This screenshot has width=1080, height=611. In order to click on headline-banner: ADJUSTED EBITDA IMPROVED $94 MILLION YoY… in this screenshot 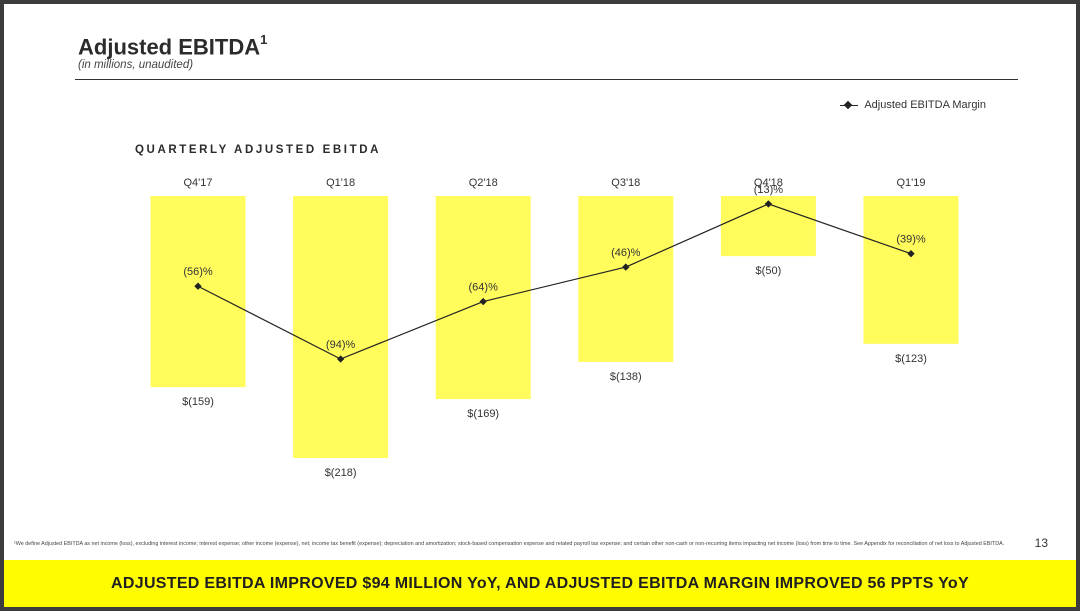, I will do `click(540, 583)`.